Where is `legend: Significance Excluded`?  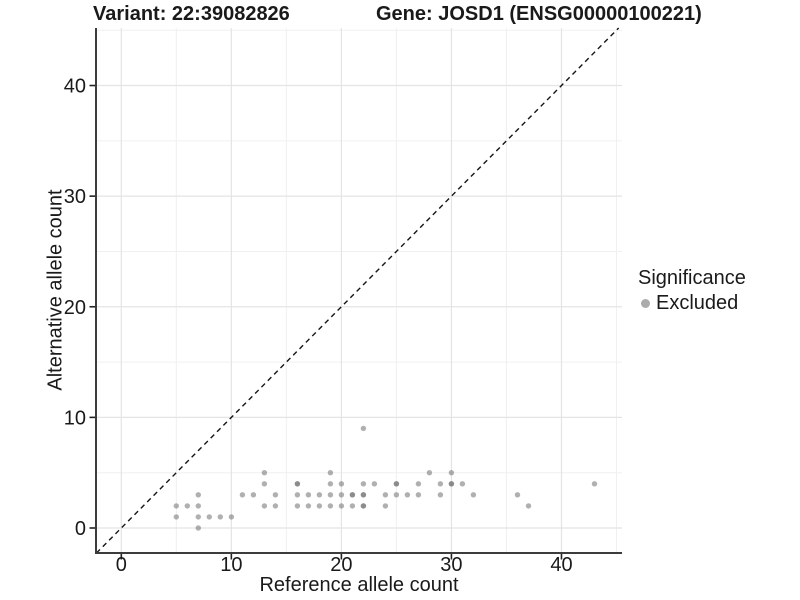 legend: Significance Excluded is located at coordinates (692, 290).